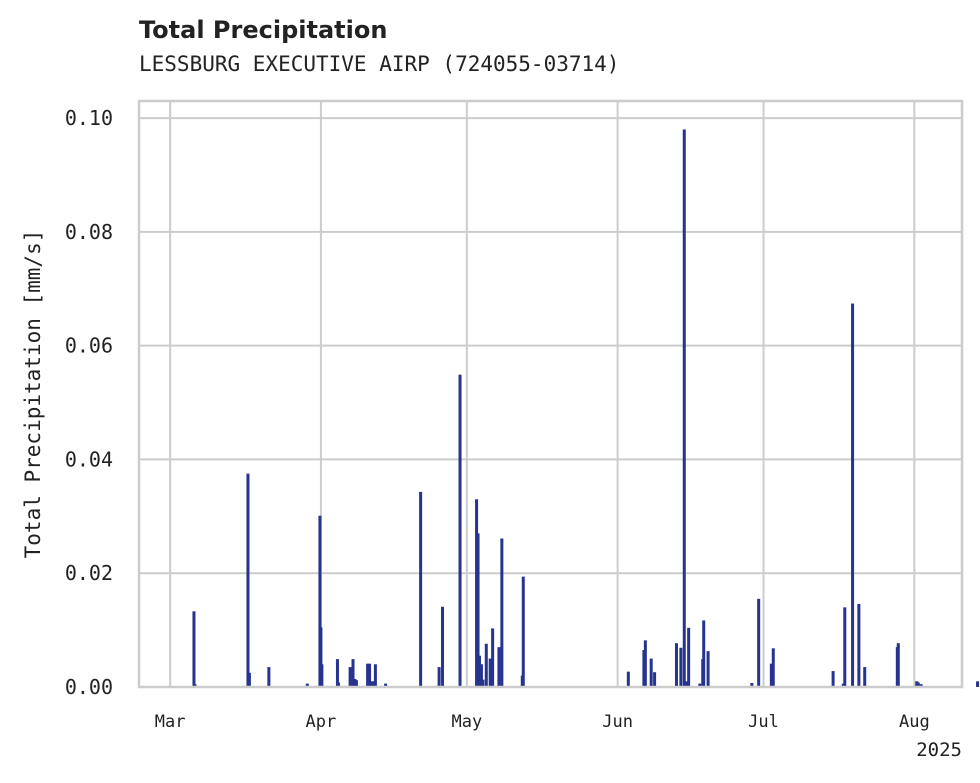  Describe the element at coordinates (939, 750) in the screenshot. I see `year-label: 2025` at that location.